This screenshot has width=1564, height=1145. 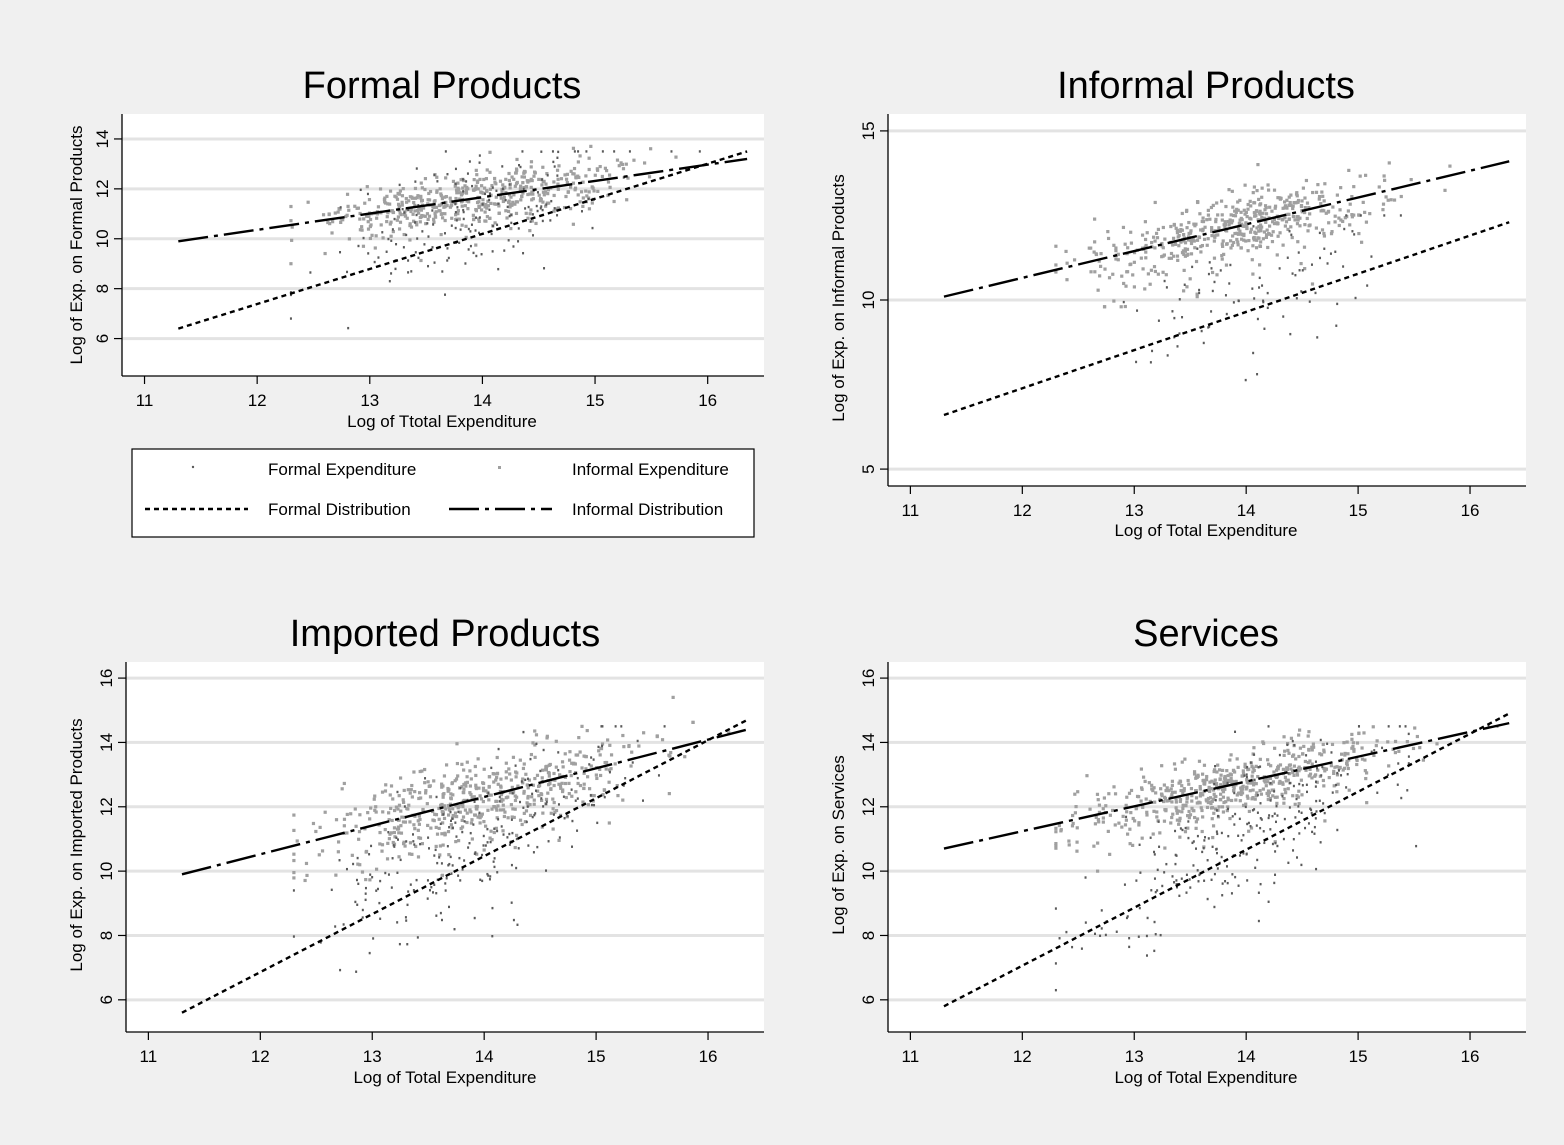 I want to click on y-tick-label: 6, so click(x=868, y=999).